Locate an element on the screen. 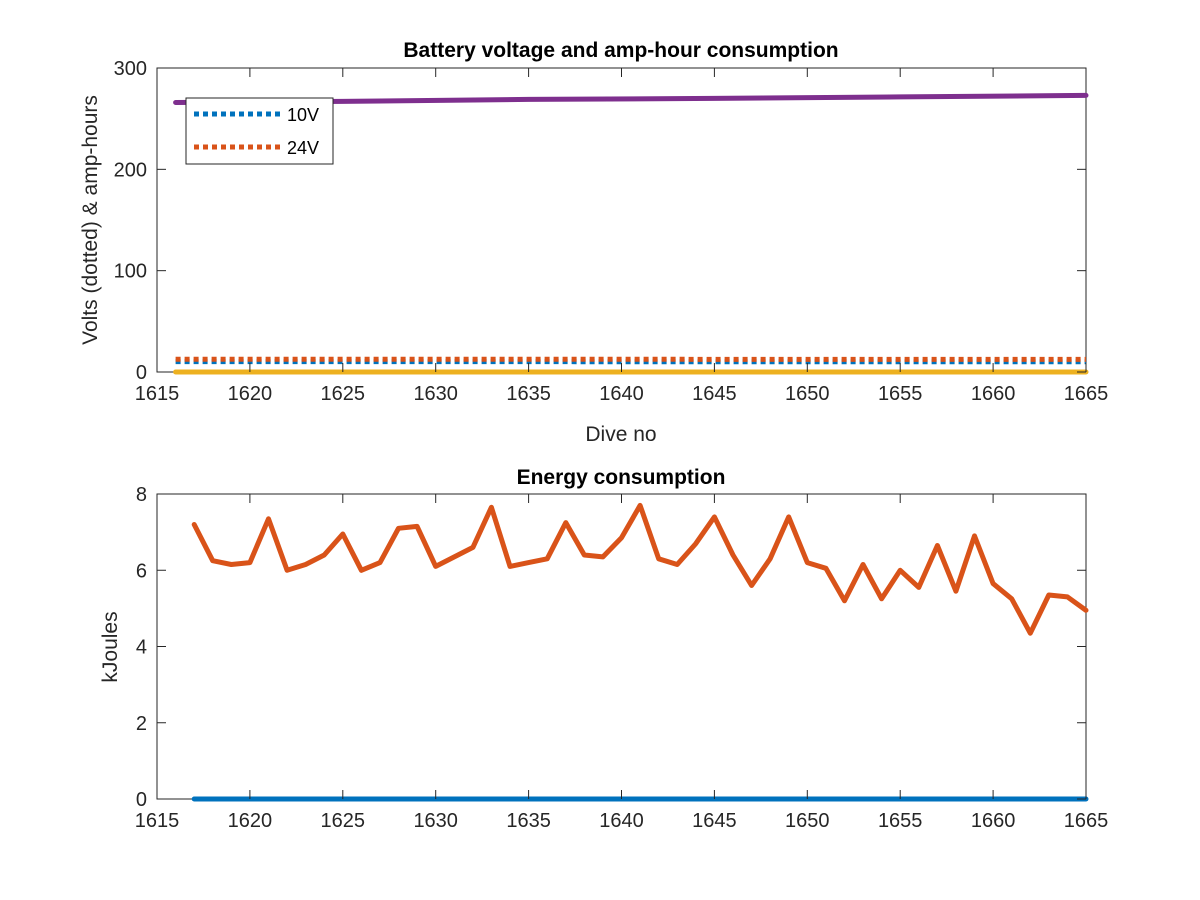 This screenshot has height=900, width=1200. voltage-x-tick-label: 1625 is located at coordinates (343, 394).